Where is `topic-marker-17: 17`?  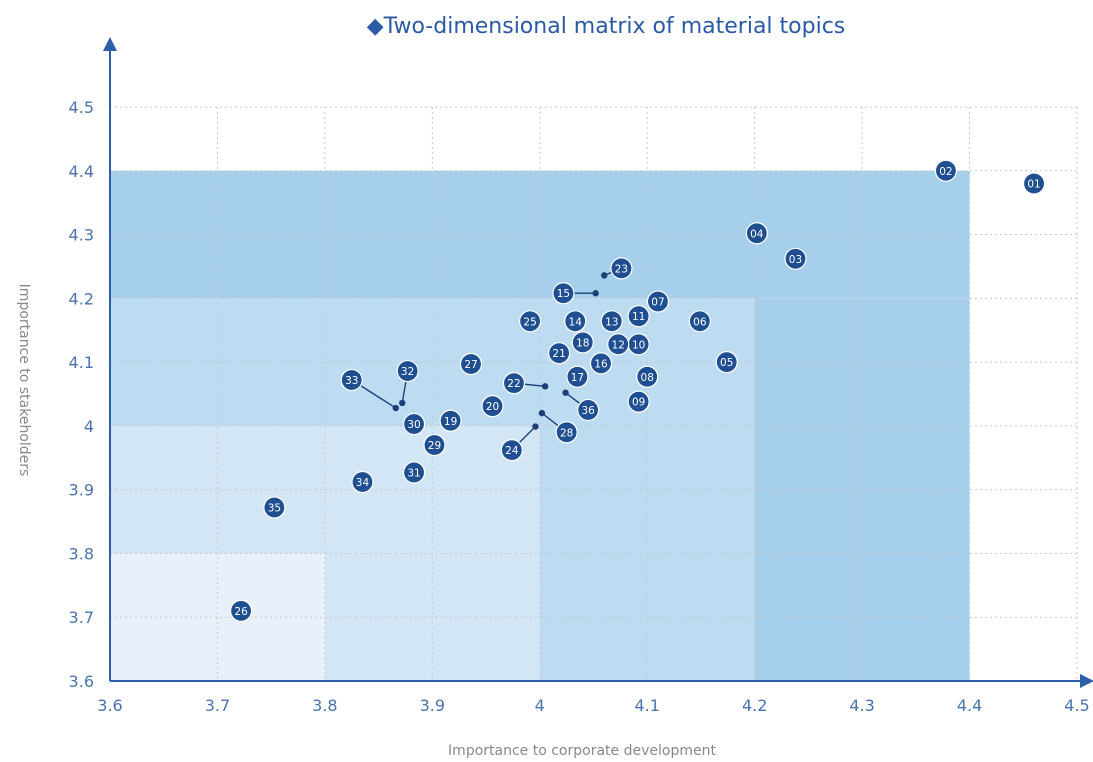 topic-marker-17: 17 is located at coordinates (577, 376).